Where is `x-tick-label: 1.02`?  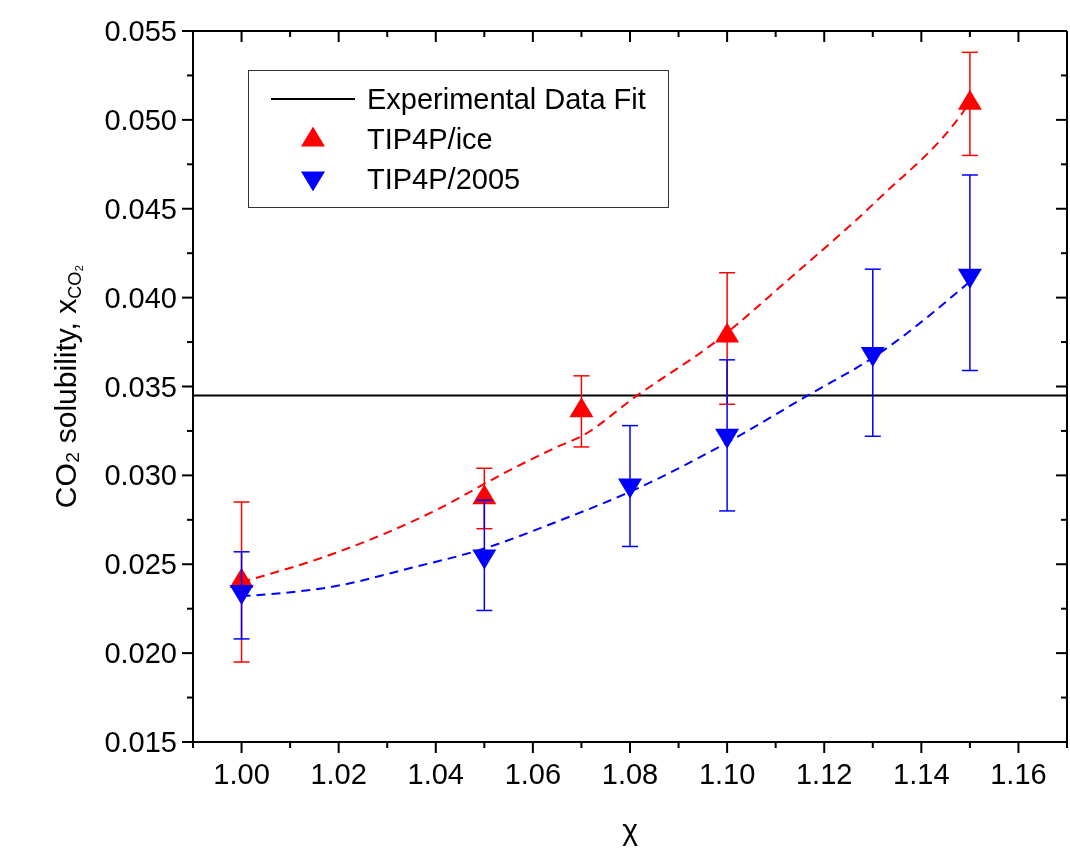
x-tick-label: 1.02 is located at coordinates (338, 774).